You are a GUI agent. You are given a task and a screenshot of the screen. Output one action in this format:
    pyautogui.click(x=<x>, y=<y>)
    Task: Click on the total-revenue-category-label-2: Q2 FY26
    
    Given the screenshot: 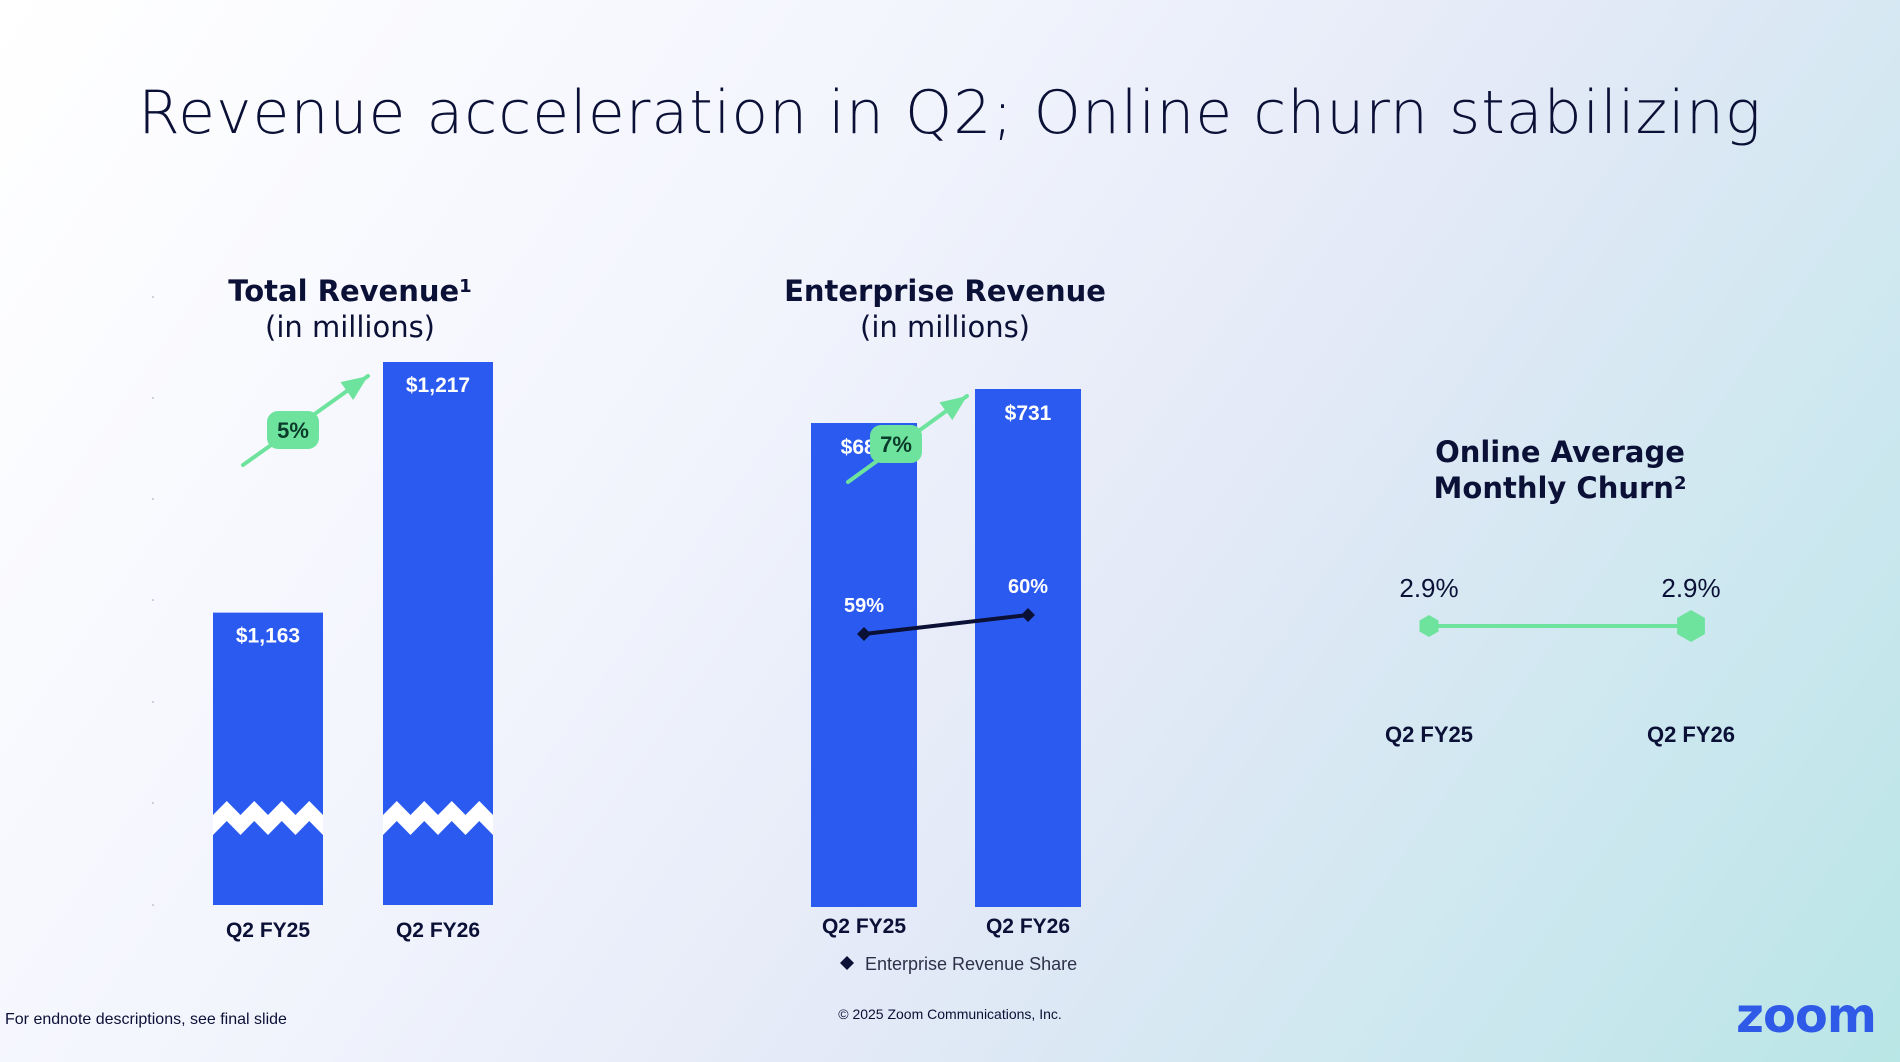 What is the action you would take?
    pyautogui.click(x=438, y=930)
    